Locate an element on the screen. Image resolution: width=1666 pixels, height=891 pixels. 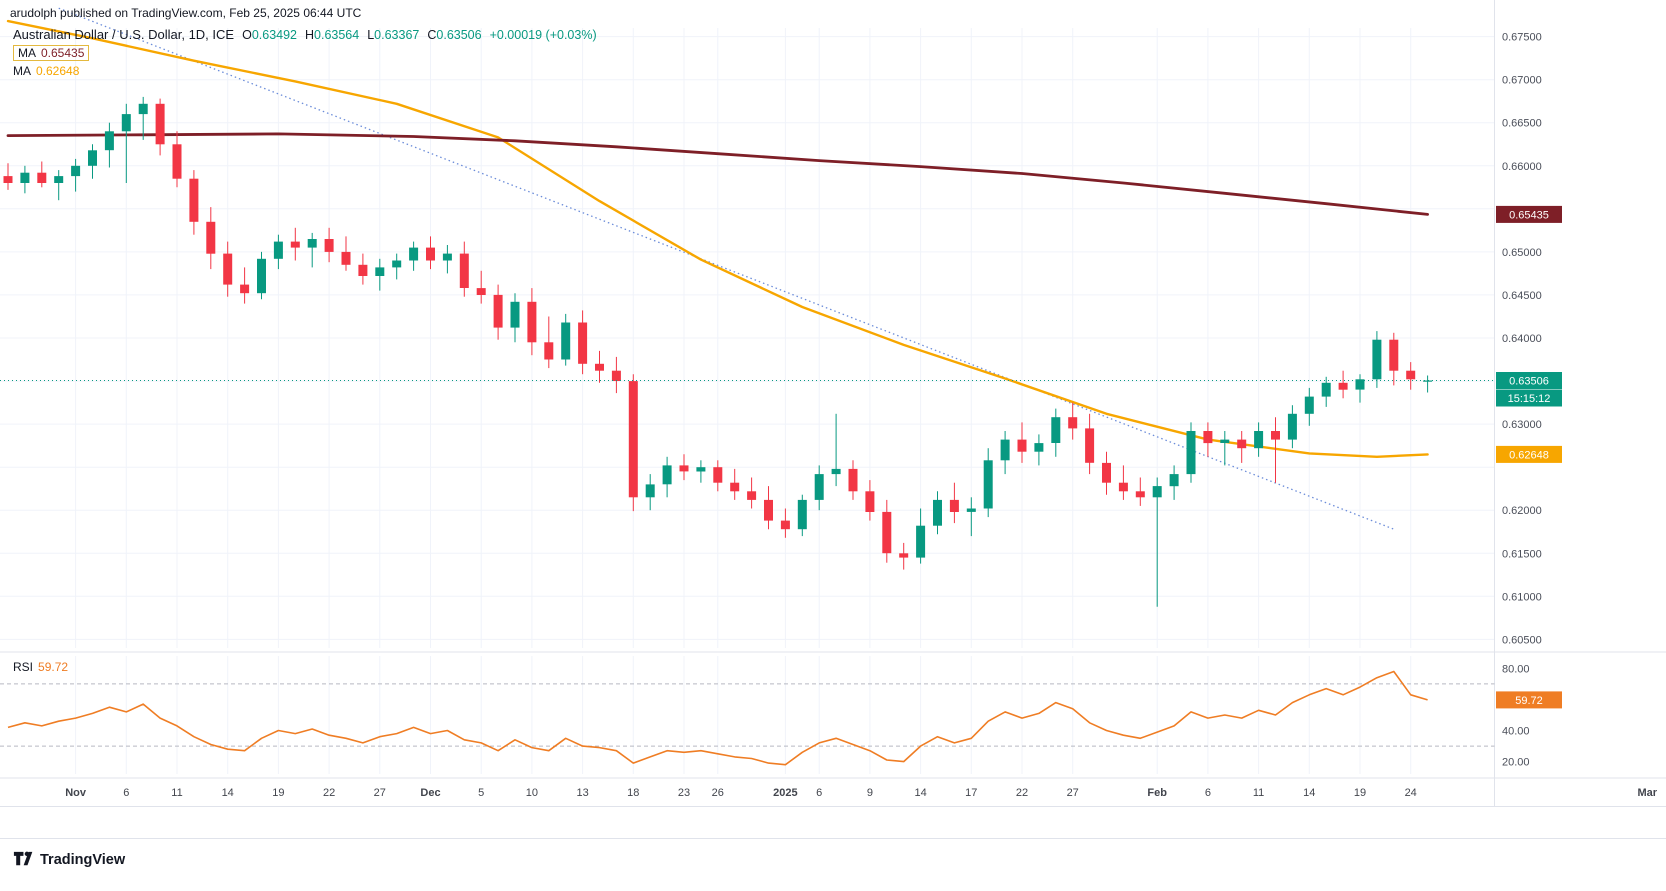
svg-text: Dec is located at coordinates (430, 793).